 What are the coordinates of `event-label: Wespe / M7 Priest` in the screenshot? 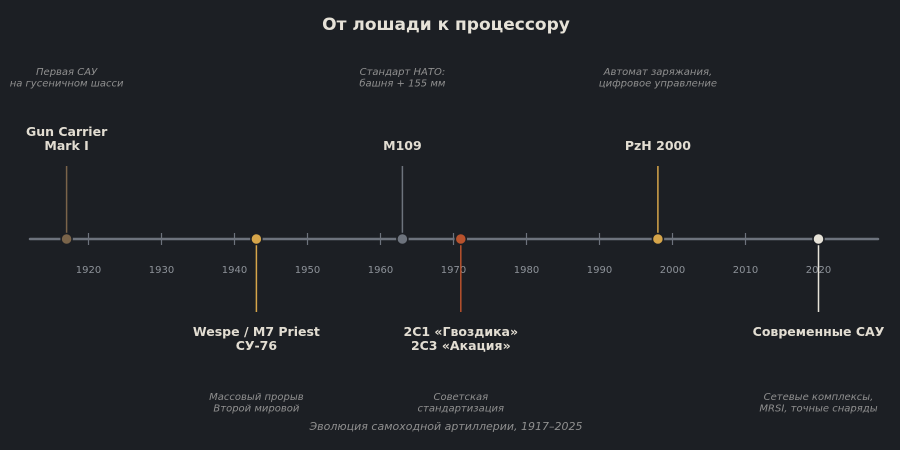 It's located at (256, 331).